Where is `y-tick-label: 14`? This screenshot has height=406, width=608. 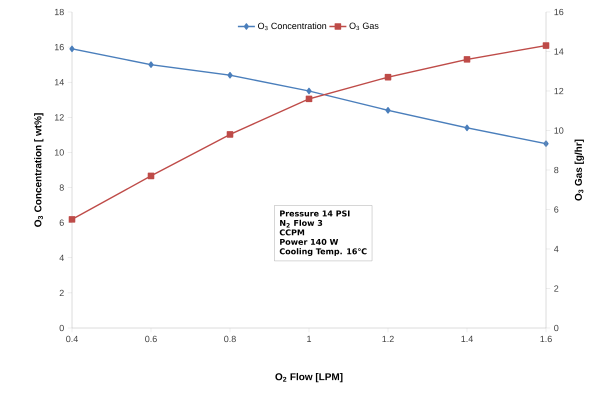 y-tick-label: 14 is located at coordinates (59, 82).